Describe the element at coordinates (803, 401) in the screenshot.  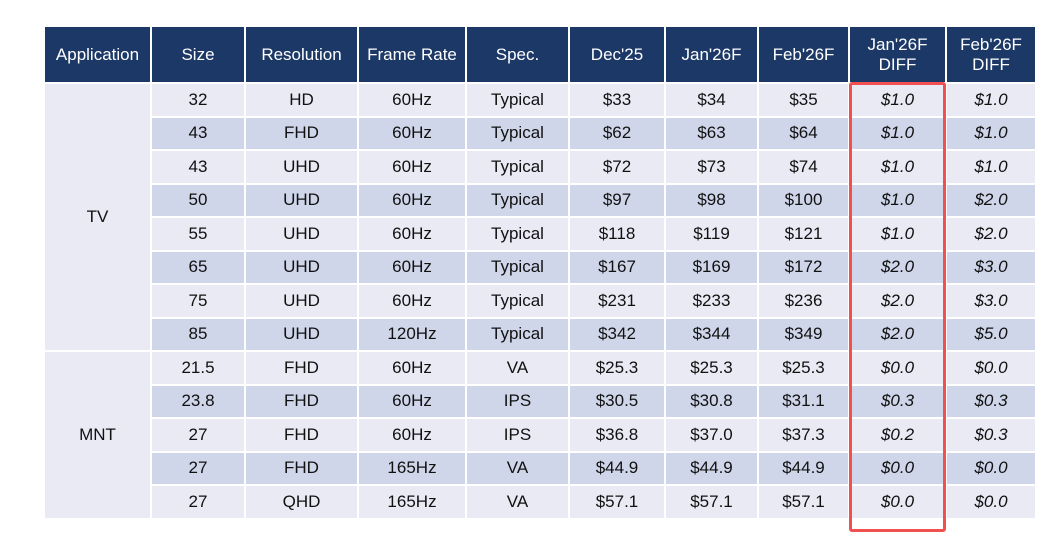
I see `cell-feb26f: $31.1` at that location.